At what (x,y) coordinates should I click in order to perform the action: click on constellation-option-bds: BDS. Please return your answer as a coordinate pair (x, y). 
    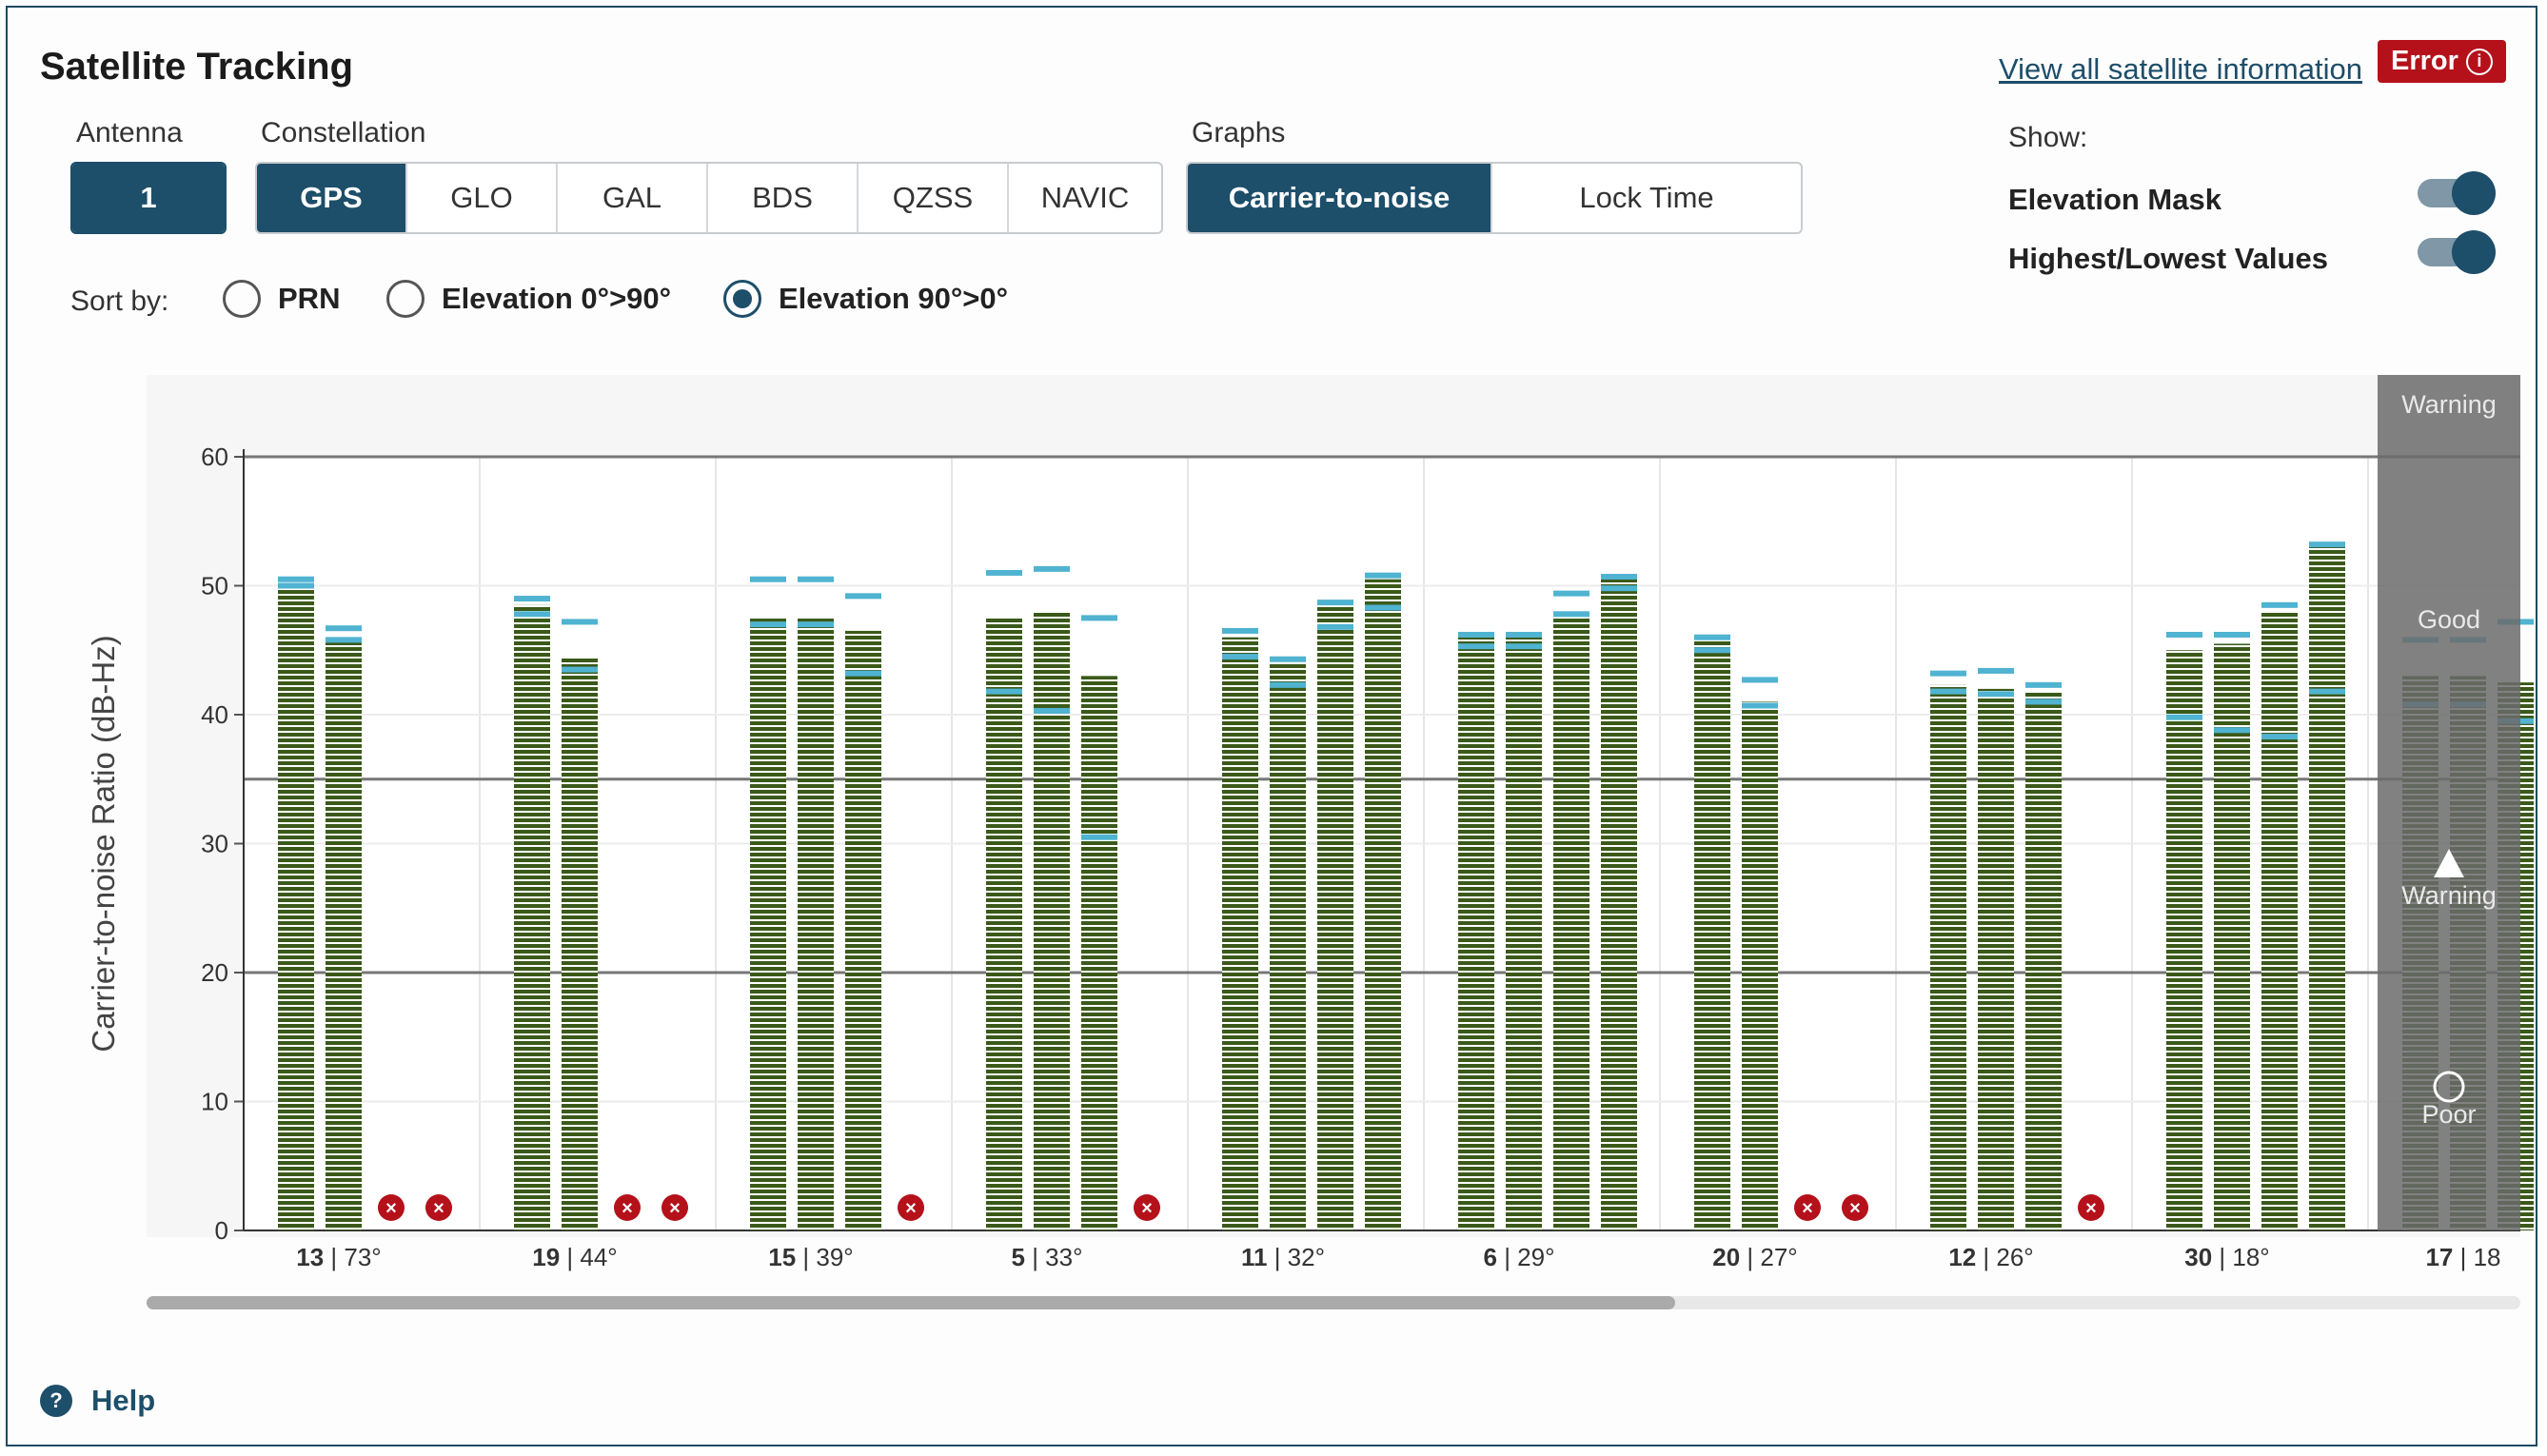
    Looking at the image, I should click on (783, 198).